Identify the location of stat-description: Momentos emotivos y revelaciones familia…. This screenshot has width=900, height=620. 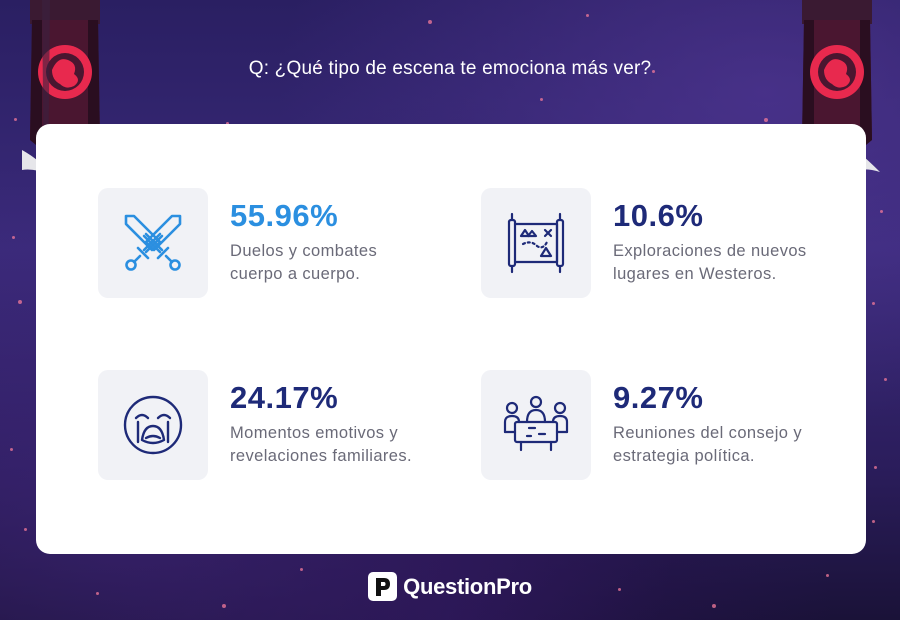
(345, 445).